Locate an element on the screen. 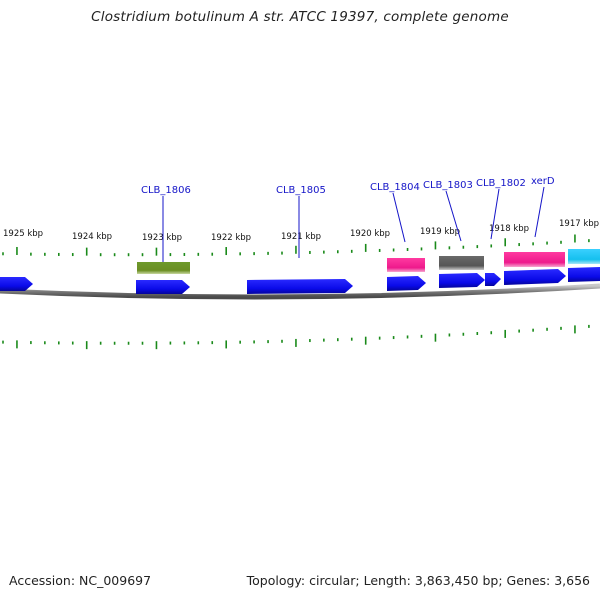  bottom-ruler is located at coordinates (296, 337).